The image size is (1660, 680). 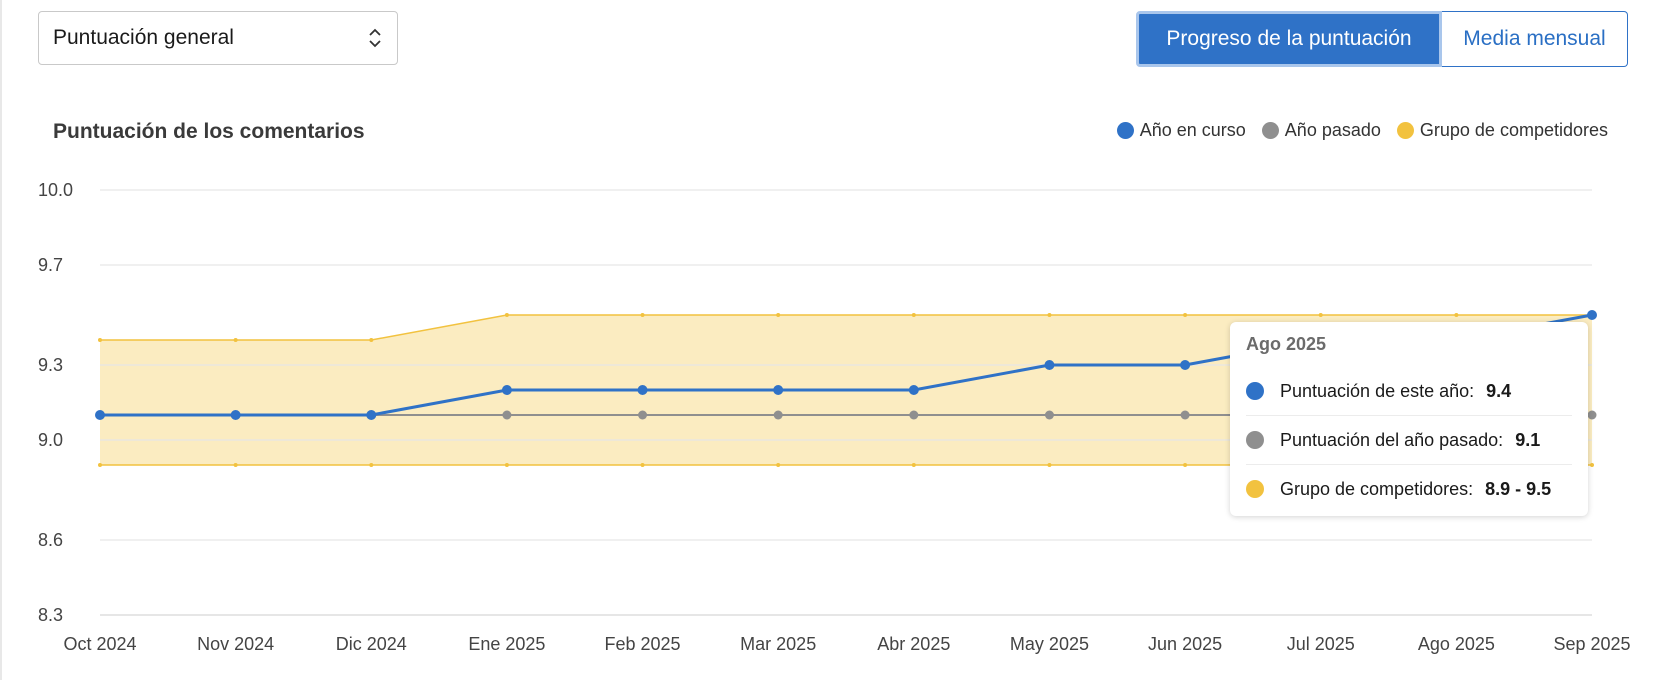 I want to click on competitor-upper-line, so click(x=846, y=327).